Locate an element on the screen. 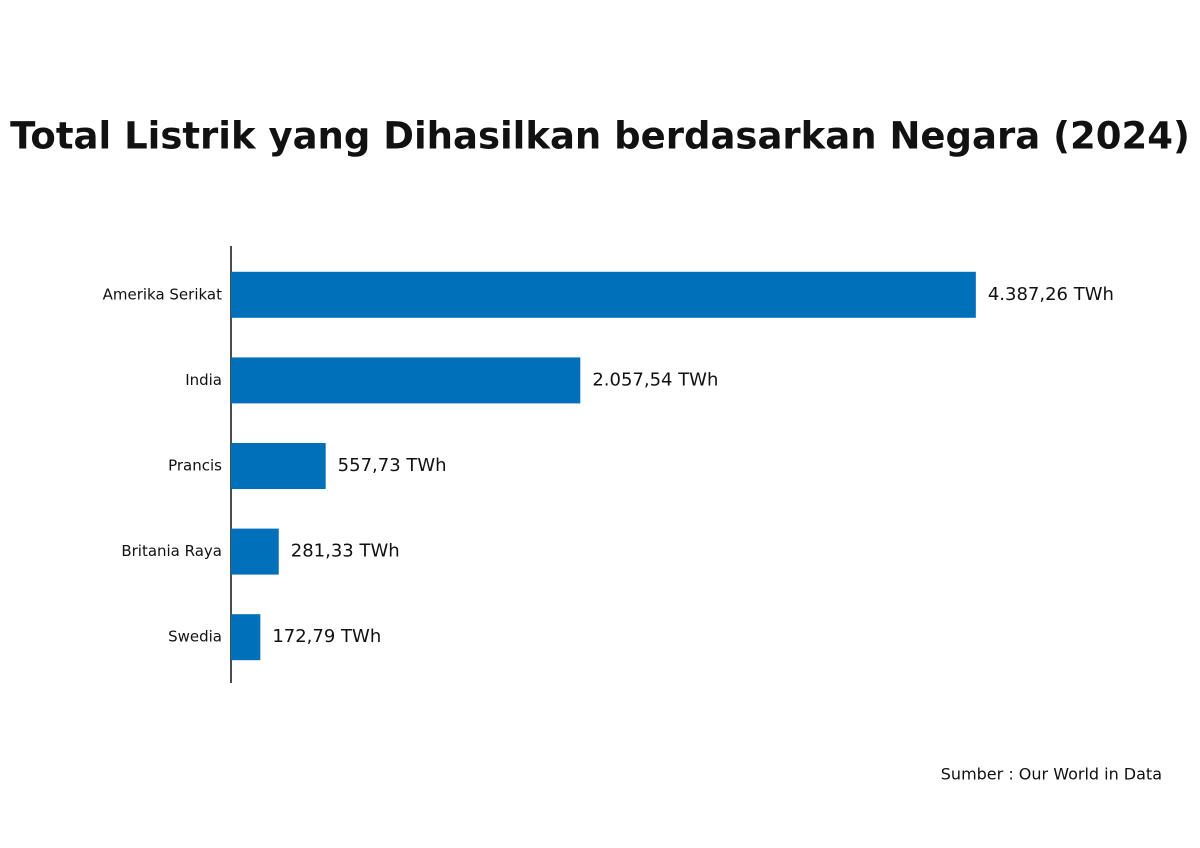 This screenshot has width=1200, height=848. y-tick-label: Prancis is located at coordinates (195, 466).